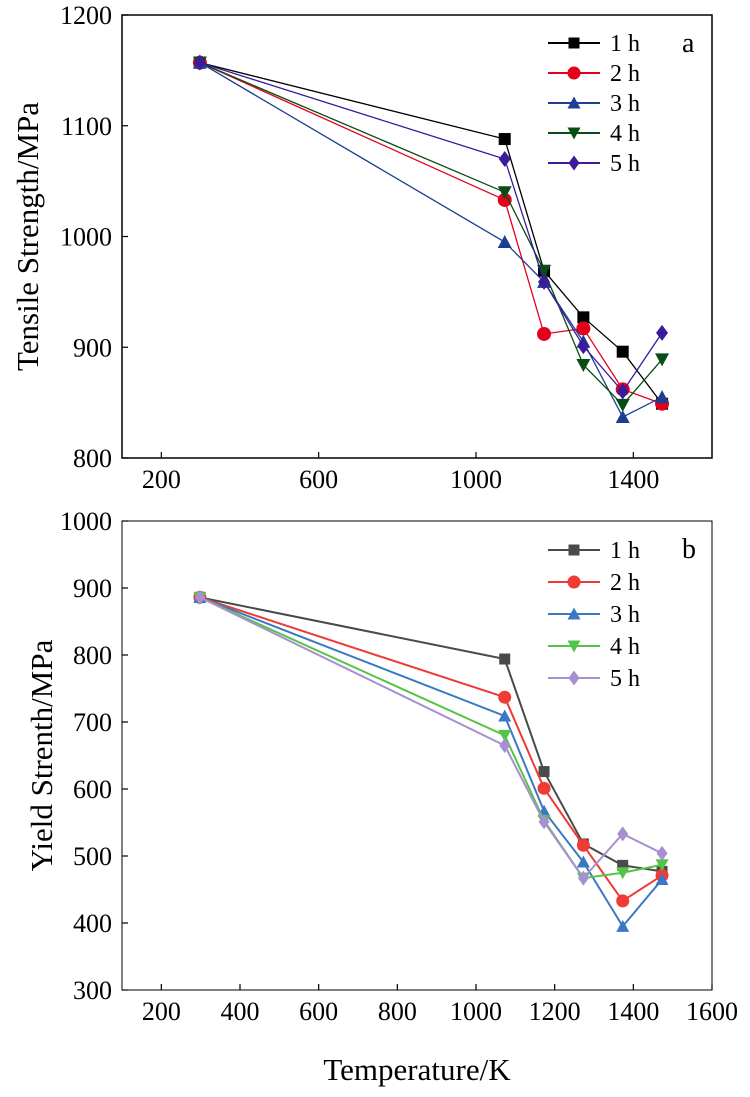 This screenshot has width=750, height=1097. Describe the element at coordinates (92, 856) in the screenshot. I see `y-tick-label: 500` at that location.